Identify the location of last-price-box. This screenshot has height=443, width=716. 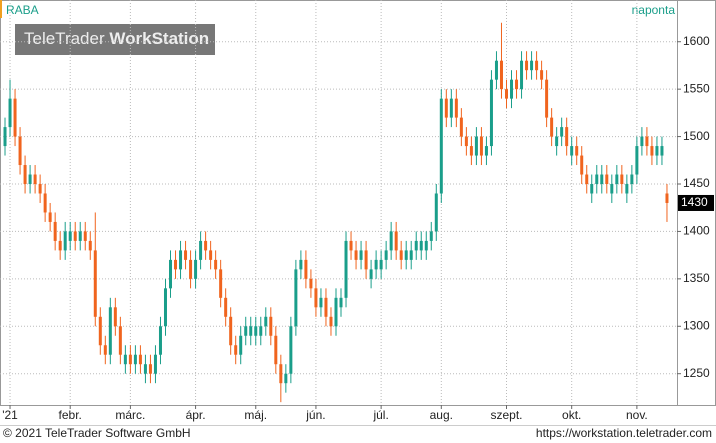
(696, 202).